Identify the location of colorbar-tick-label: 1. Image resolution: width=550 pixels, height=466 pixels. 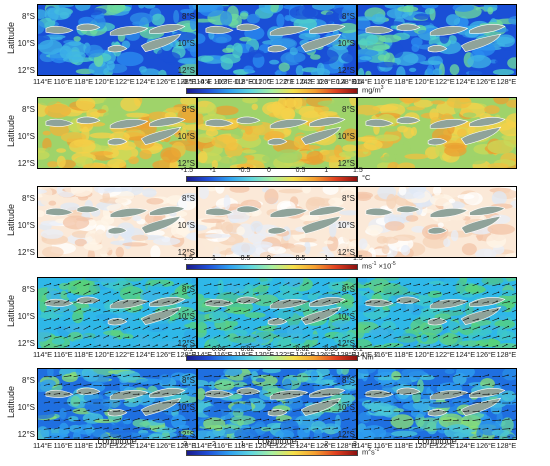
(326, 170).